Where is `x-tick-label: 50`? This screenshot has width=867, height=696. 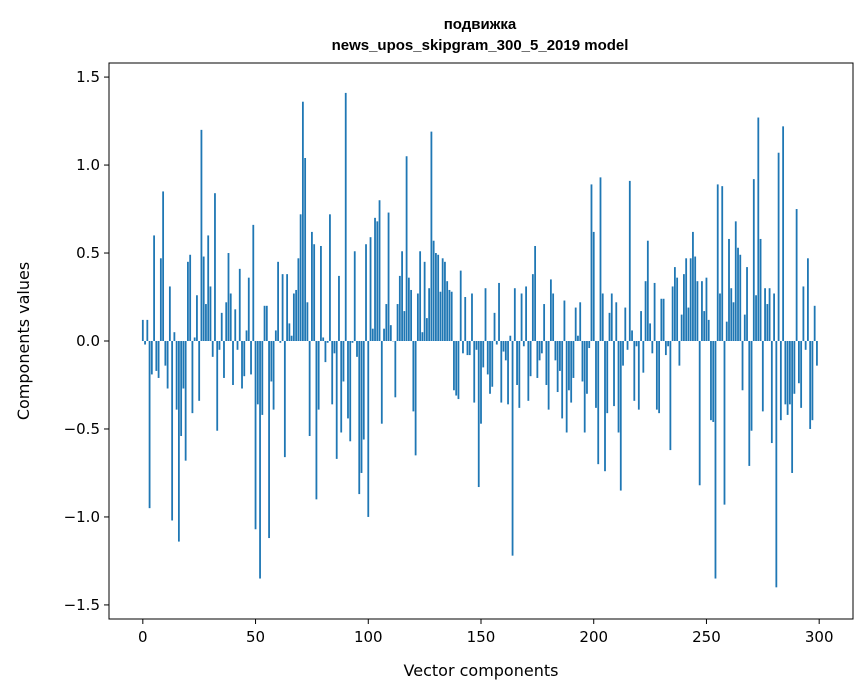
x-tick-label: 50 is located at coordinates (255, 637).